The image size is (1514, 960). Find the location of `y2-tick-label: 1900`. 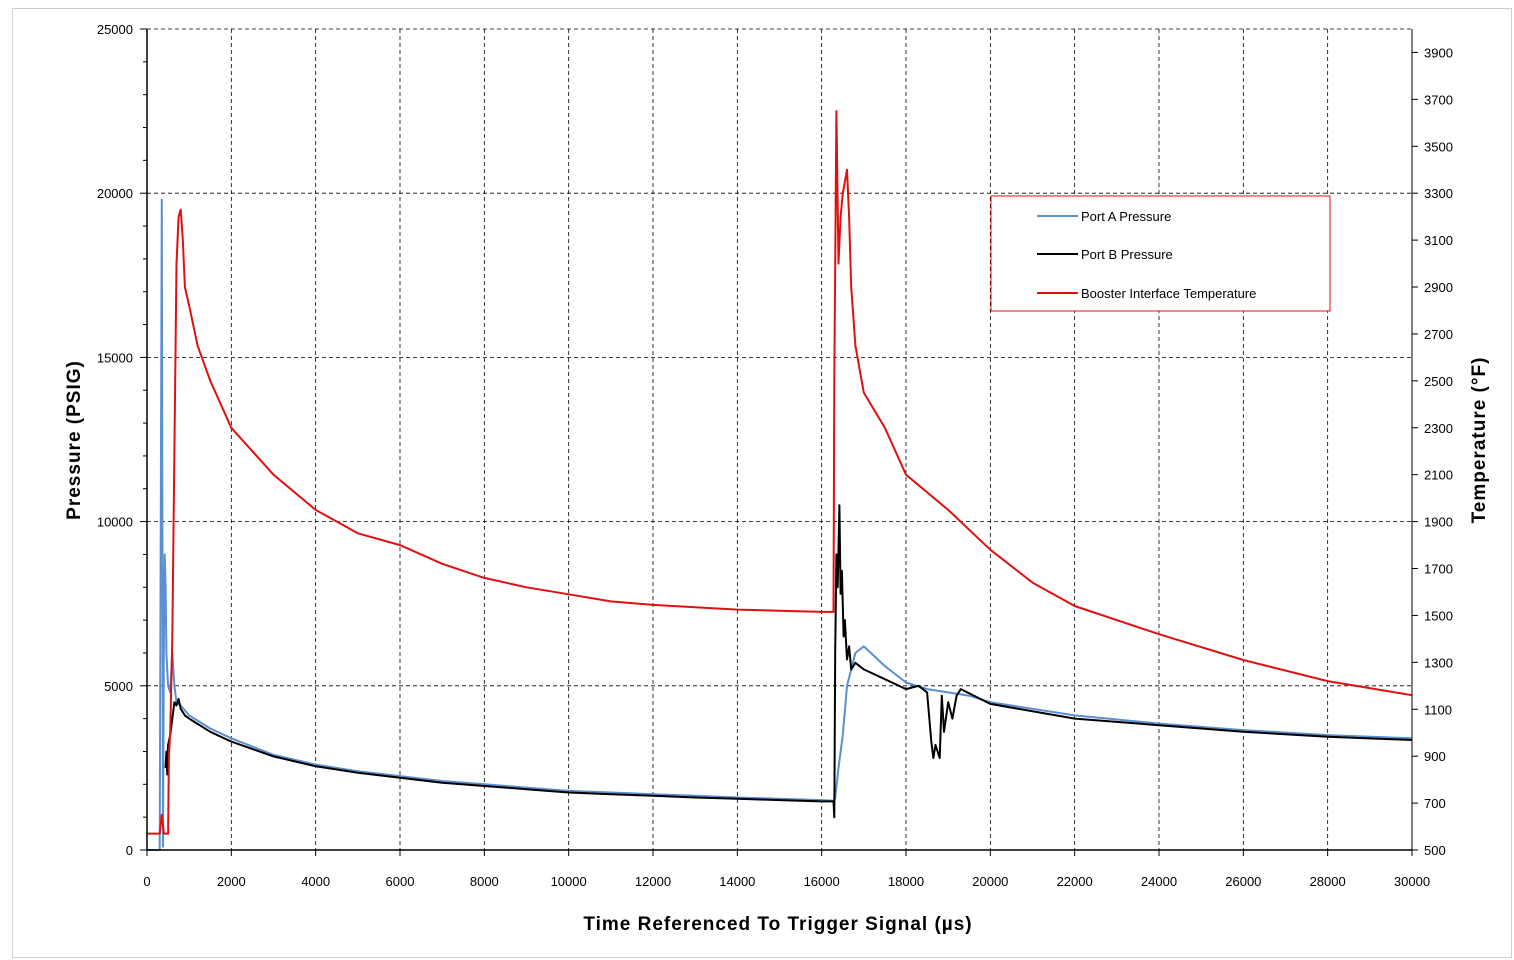

y2-tick-label: 1900 is located at coordinates (1438, 522).